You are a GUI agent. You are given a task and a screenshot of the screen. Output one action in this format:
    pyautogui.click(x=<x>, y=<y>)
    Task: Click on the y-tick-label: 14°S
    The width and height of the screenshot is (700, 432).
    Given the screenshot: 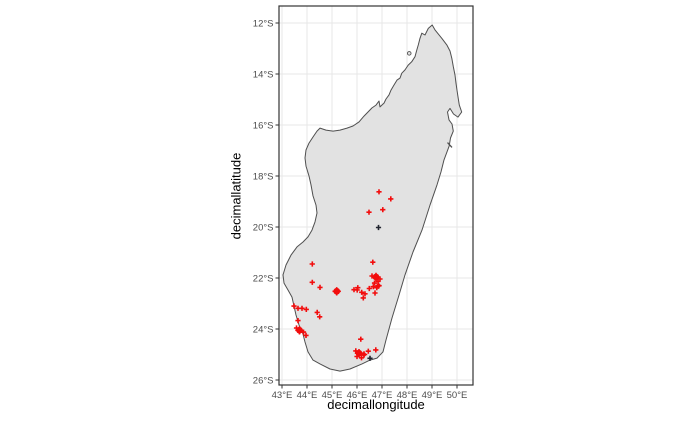 What is the action you would take?
    pyautogui.click(x=263, y=75)
    